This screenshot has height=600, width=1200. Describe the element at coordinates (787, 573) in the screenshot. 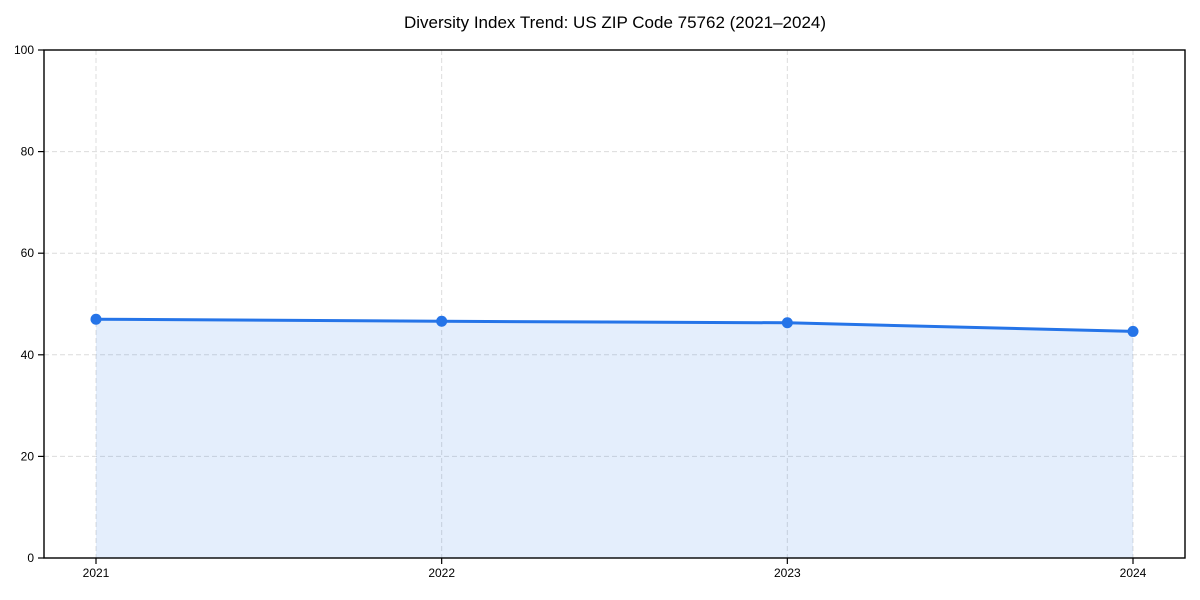

I see `x-tick-label: 2023` at that location.